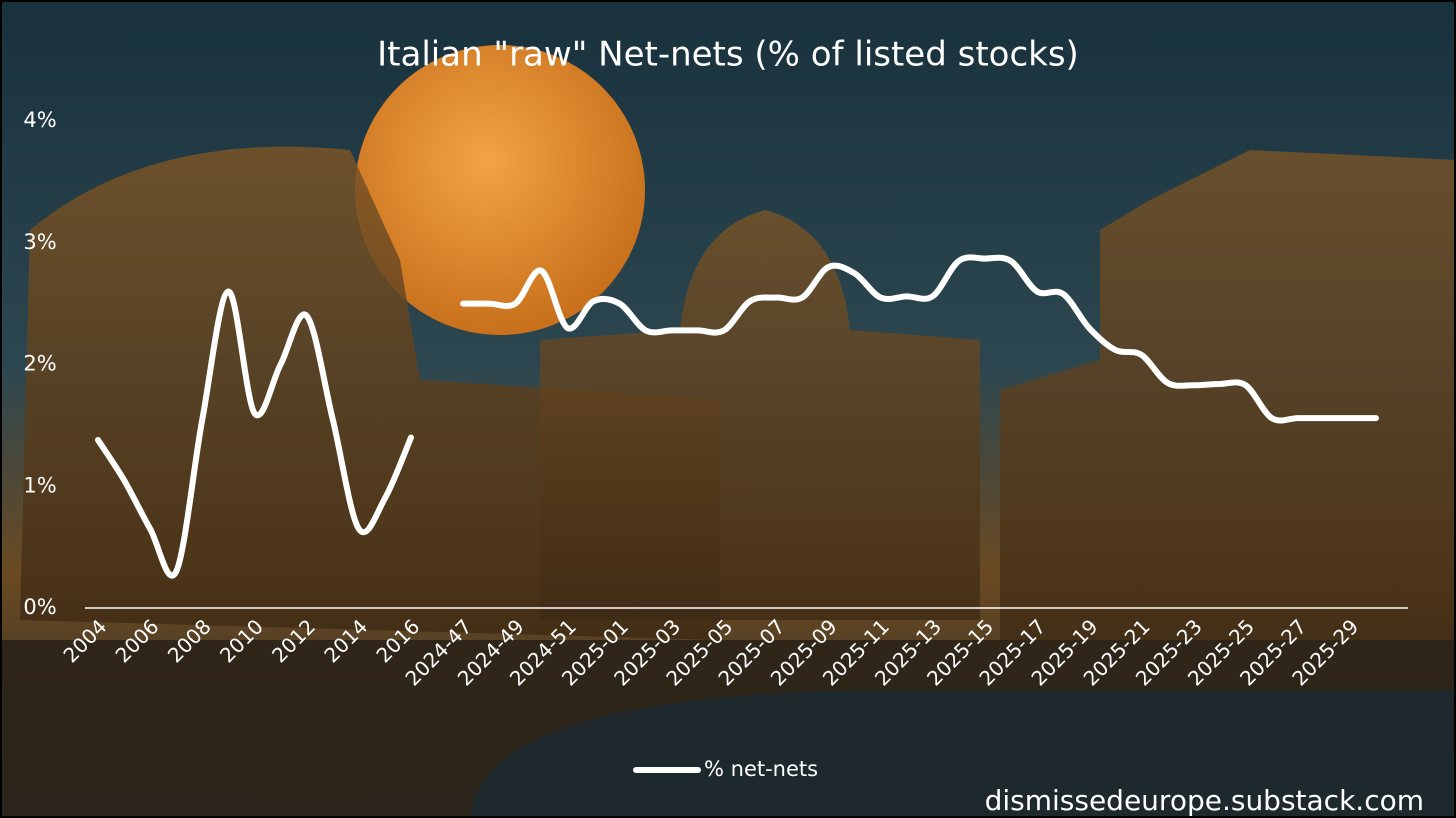 The height and width of the screenshot is (818, 1456). I want to click on y-tick-label: 2%, so click(39, 364).